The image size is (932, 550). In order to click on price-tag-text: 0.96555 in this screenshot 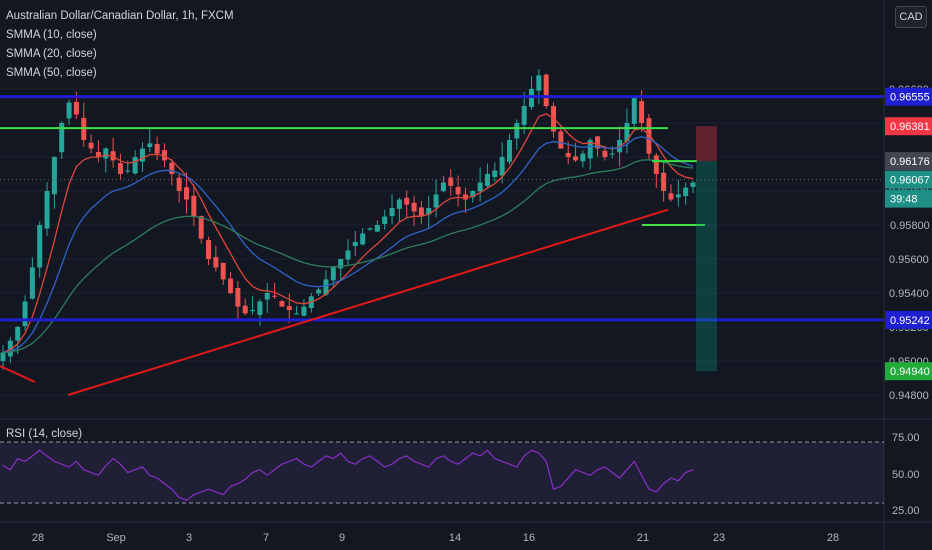, I will do `click(910, 98)`.